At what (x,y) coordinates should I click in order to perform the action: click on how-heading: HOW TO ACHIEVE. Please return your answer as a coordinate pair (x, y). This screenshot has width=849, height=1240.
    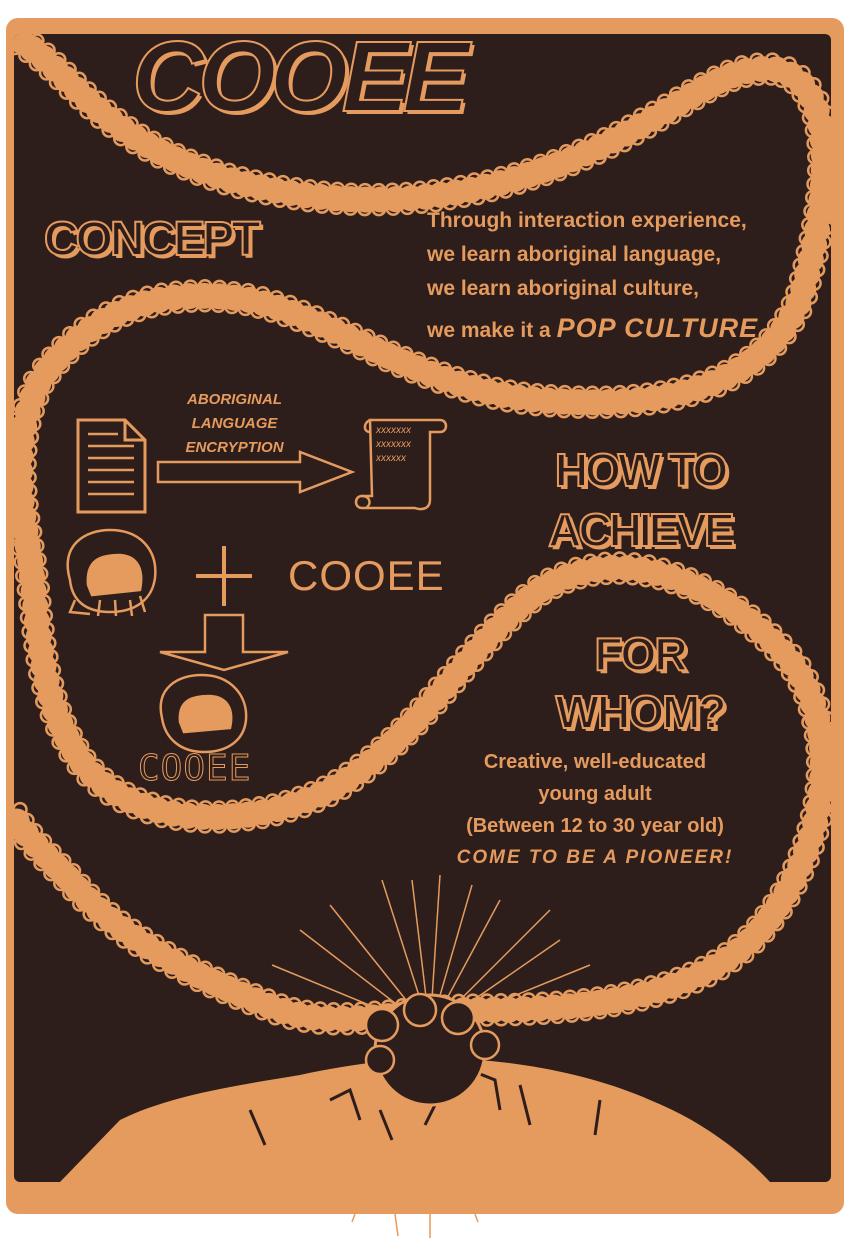
    Looking at the image, I should click on (640, 500).